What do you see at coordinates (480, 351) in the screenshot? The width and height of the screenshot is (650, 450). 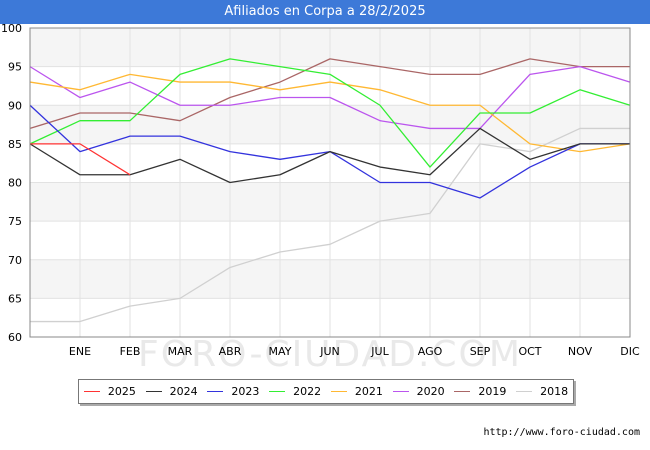 I see `x-tick-label: SEP` at bounding box center [480, 351].